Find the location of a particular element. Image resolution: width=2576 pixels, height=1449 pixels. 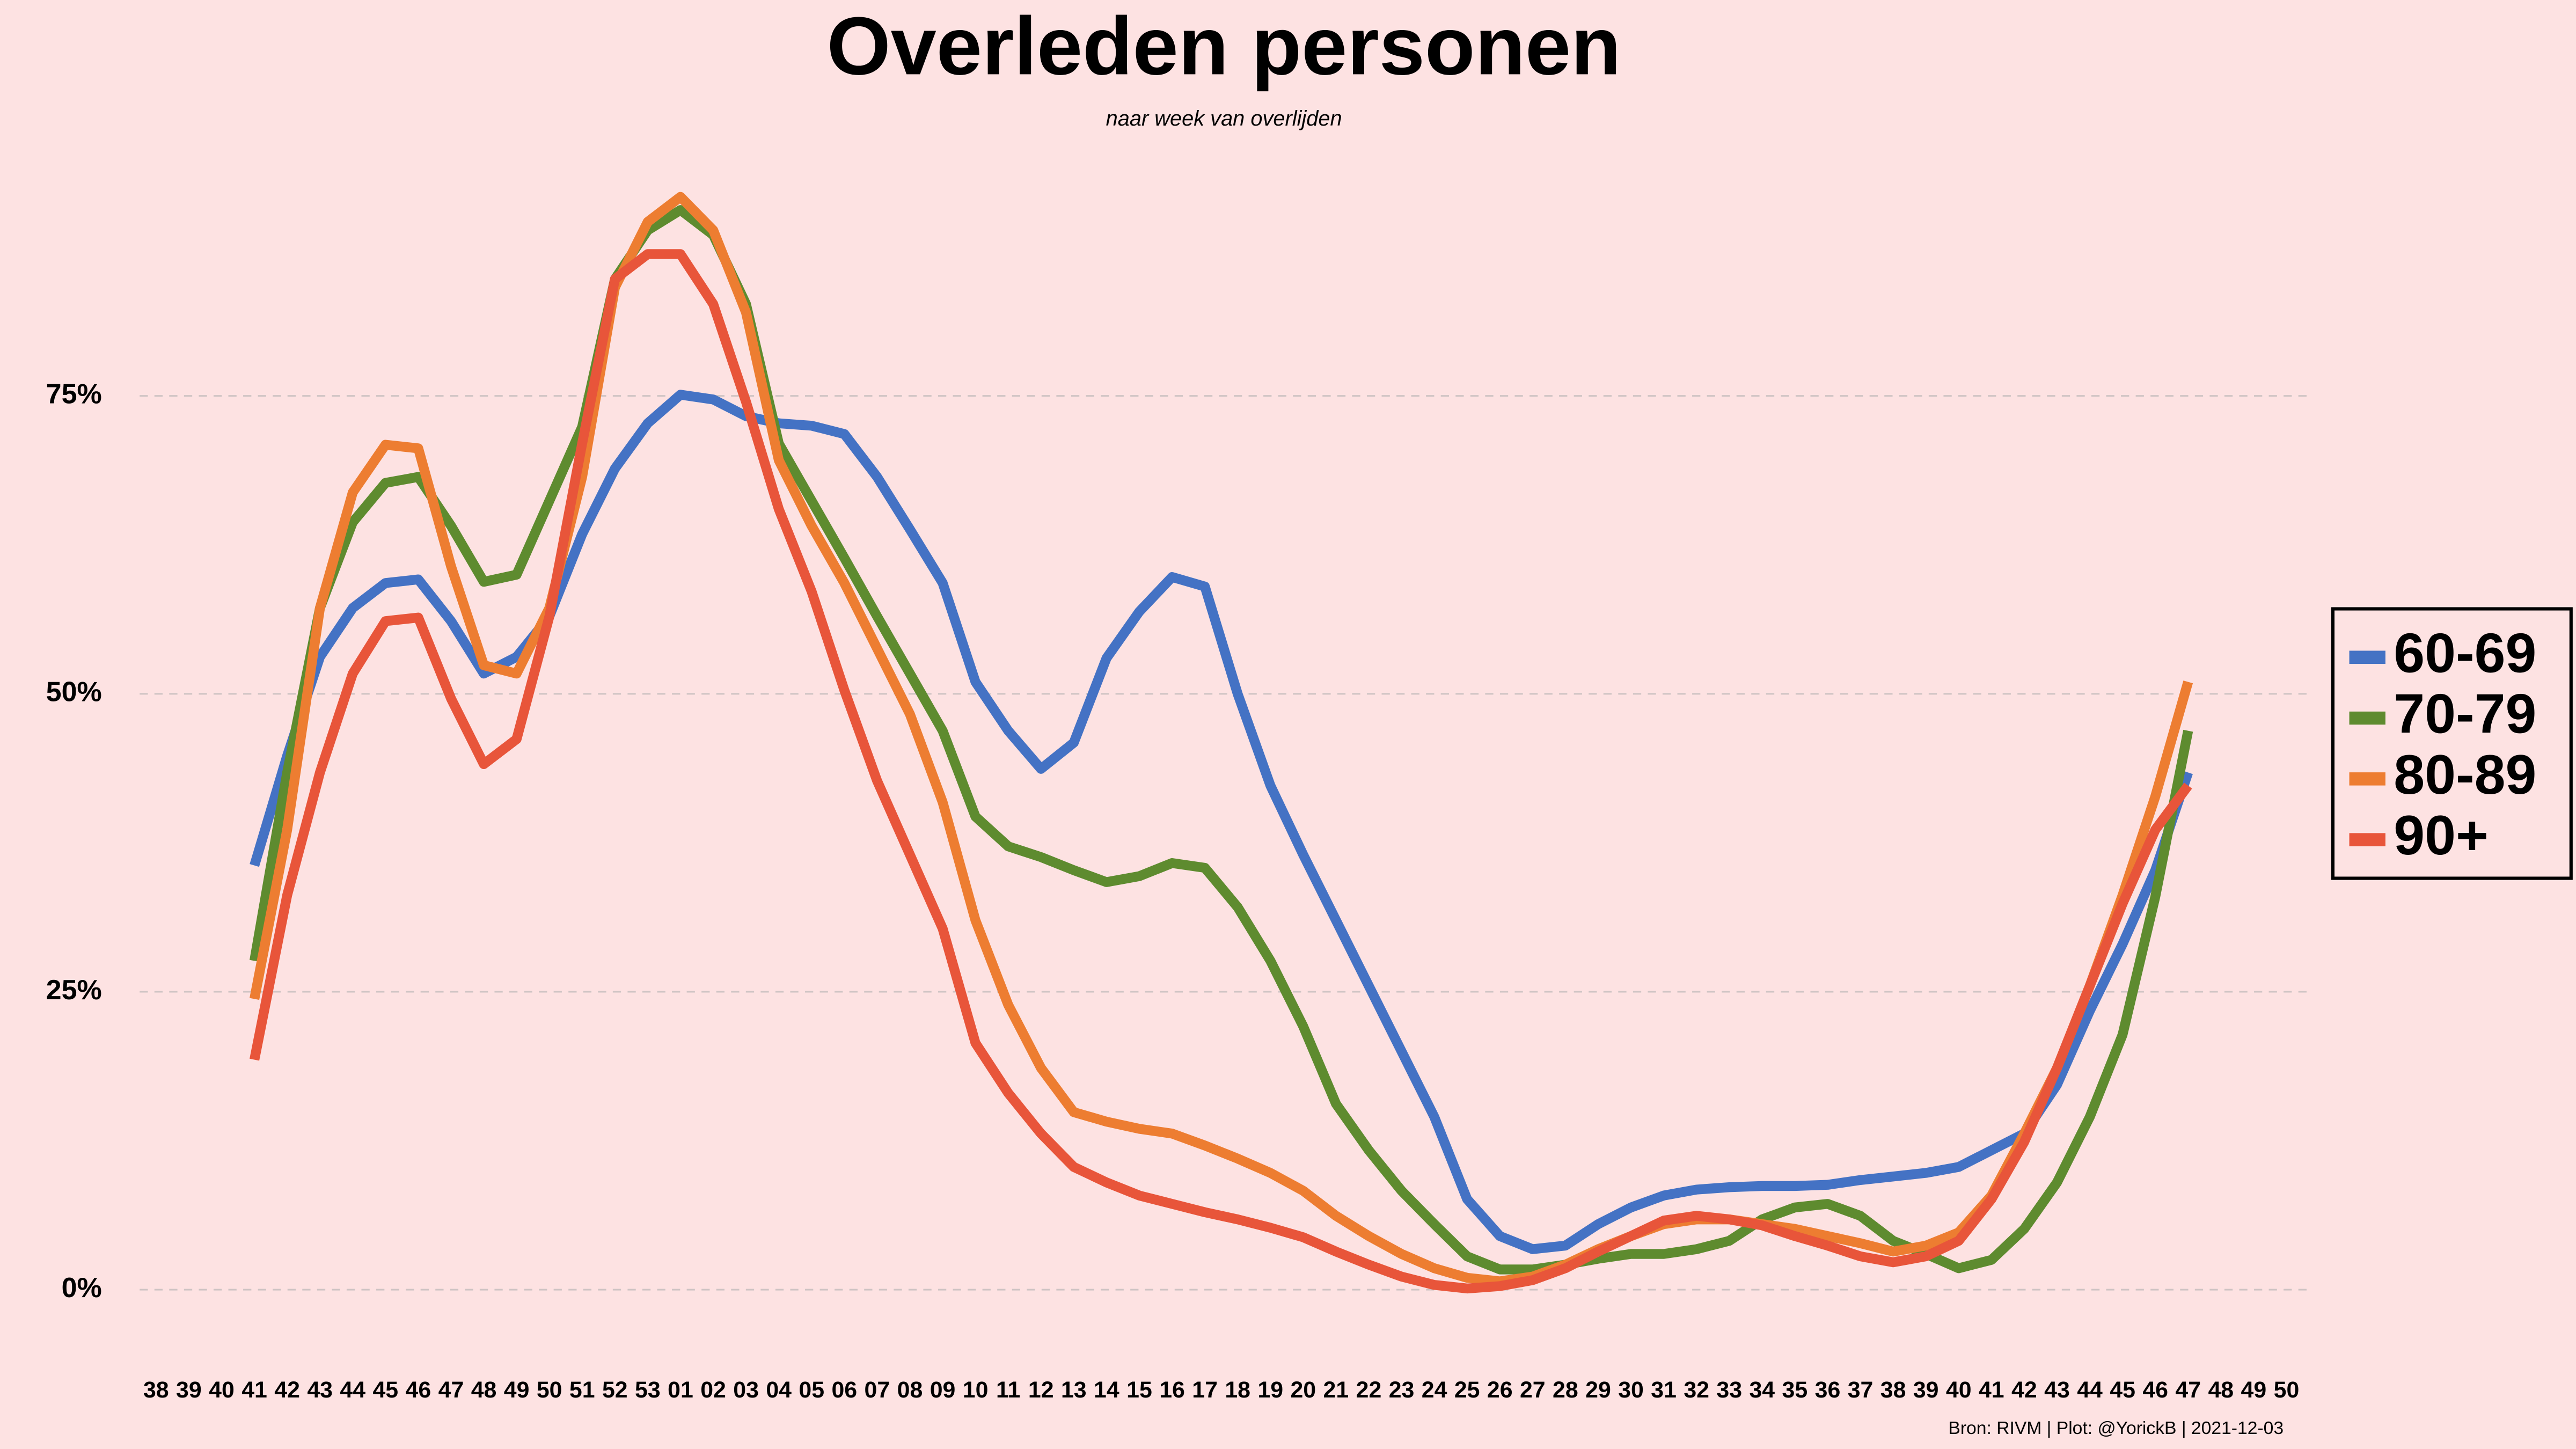

legend-label: 90+ is located at coordinates (2441, 835).